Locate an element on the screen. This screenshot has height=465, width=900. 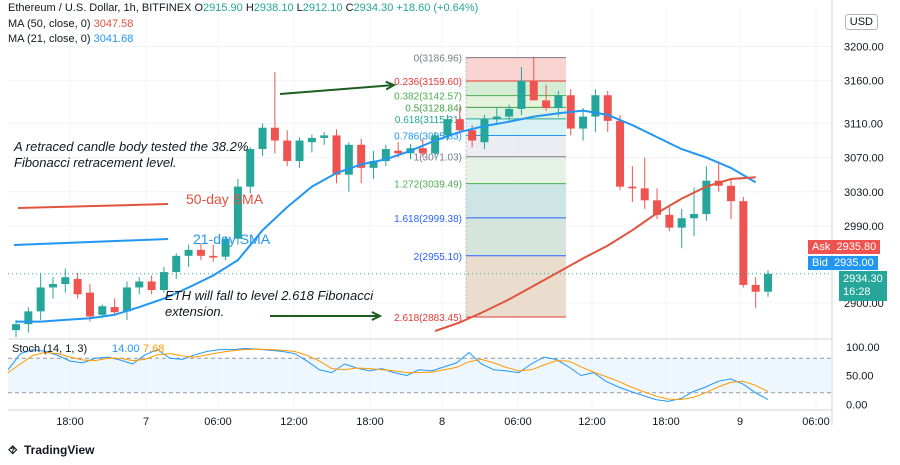
stochastic-pane: Stoch (14, 1, 3) 14.00 7.68 is located at coordinates (419, 372).